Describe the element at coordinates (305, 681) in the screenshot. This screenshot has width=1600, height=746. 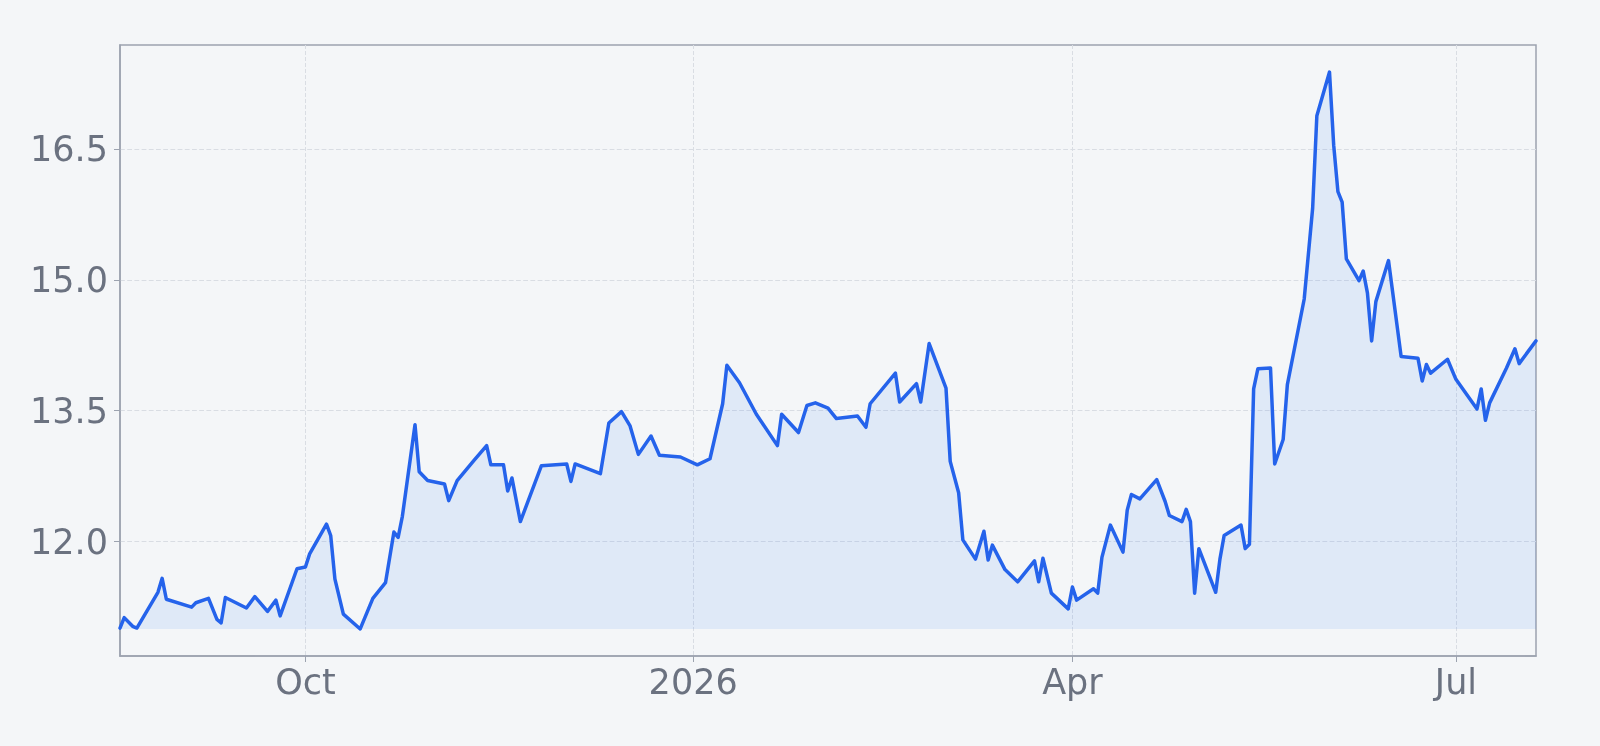
I see `x-tick-label: Oct` at that location.